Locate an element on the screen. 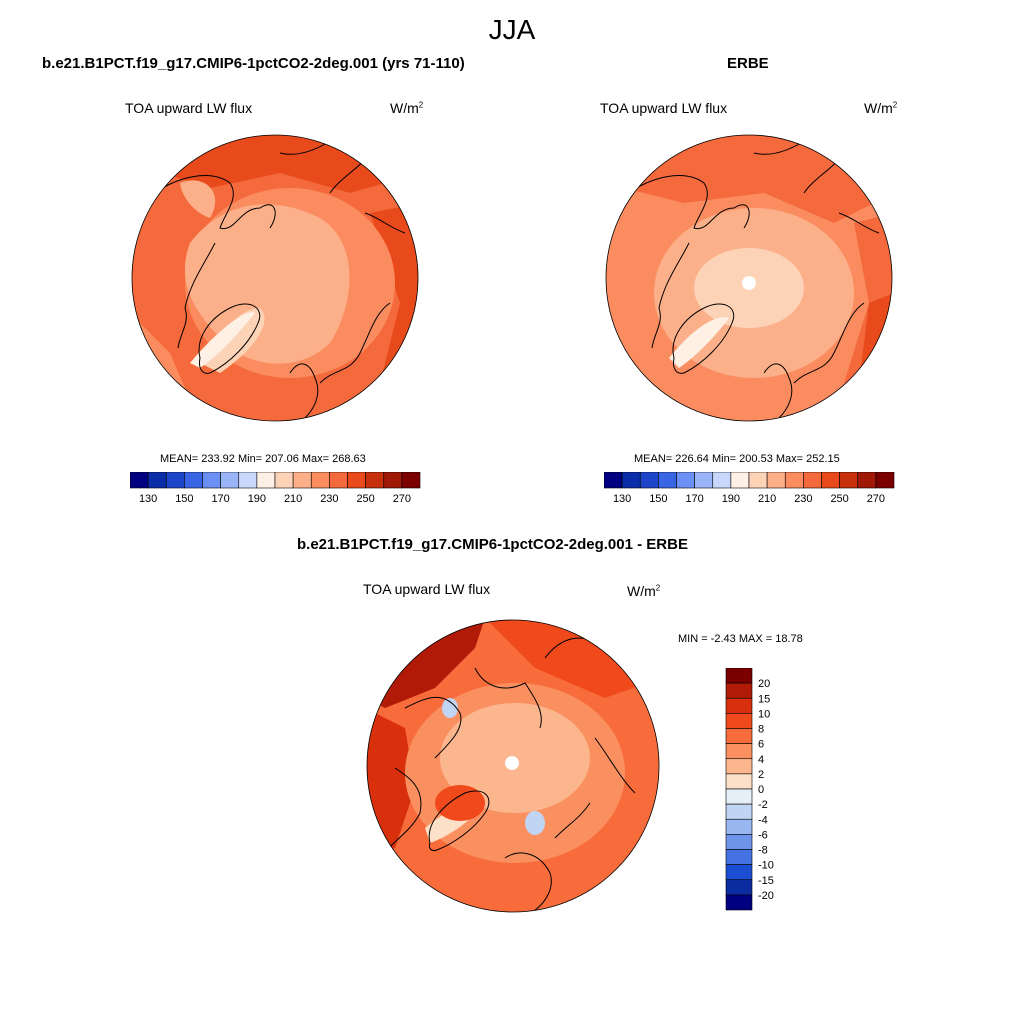 Image resolution: width=1024 pixels, height=1024 pixels. map1-field-alaska is located at coordinates (198, 199).